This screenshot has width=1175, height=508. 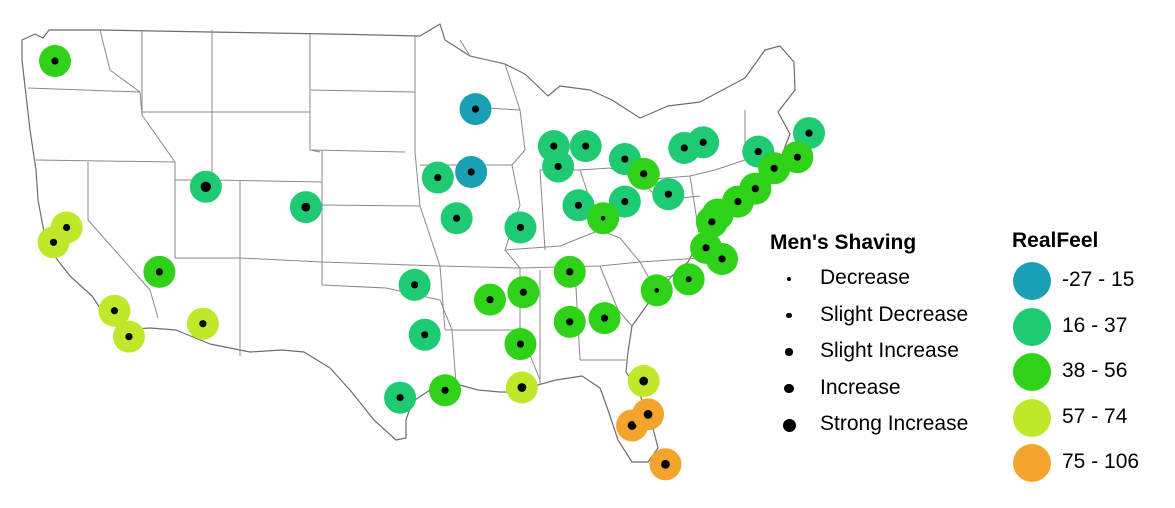 I want to click on realfeel-legend-label: 38 - 56, so click(x=1095, y=370).